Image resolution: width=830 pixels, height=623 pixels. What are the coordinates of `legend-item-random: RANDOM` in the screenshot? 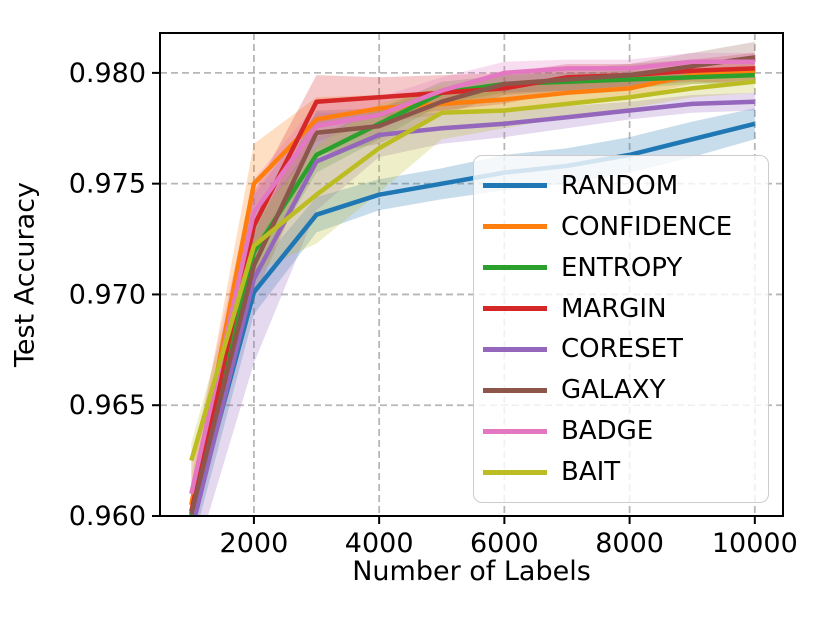 It's located at (621, 186).